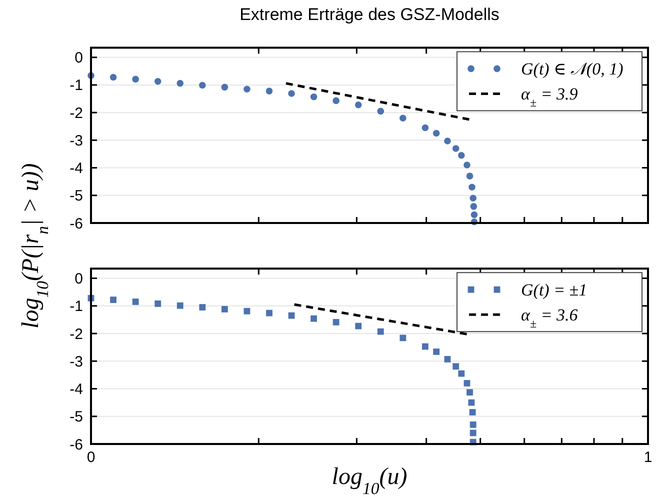 This screenshot has width=662, height=497. Describe the element at coordinates (370, 480) in the screenshot. I see `x-axis-title: log$_{10}$(u)` at that location.